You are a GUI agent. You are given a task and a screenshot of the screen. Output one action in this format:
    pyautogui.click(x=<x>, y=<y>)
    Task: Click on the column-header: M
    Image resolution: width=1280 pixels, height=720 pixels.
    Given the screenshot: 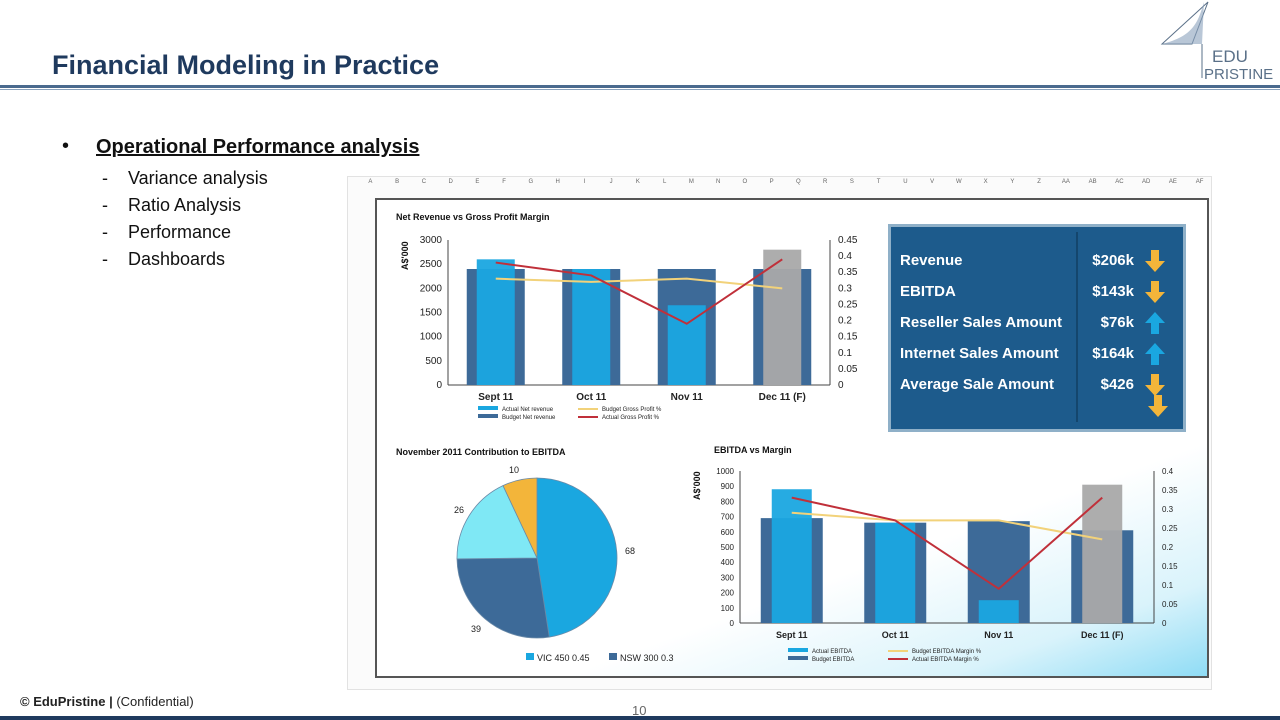 What is the action you would take?
    pyautogui.click(x=691, y=182)
    